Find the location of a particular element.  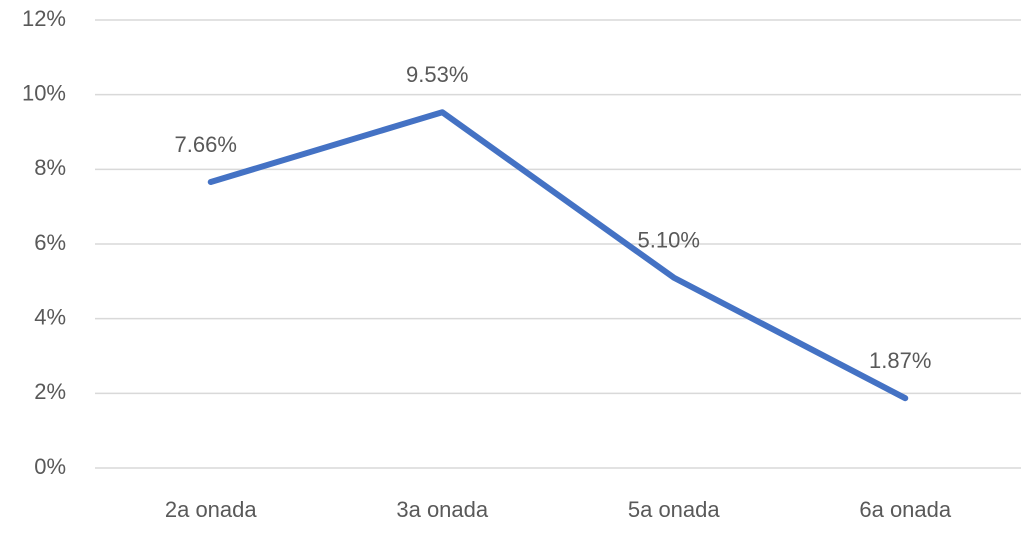

y-tick-label: 12% is located at coordinates (44, 18).